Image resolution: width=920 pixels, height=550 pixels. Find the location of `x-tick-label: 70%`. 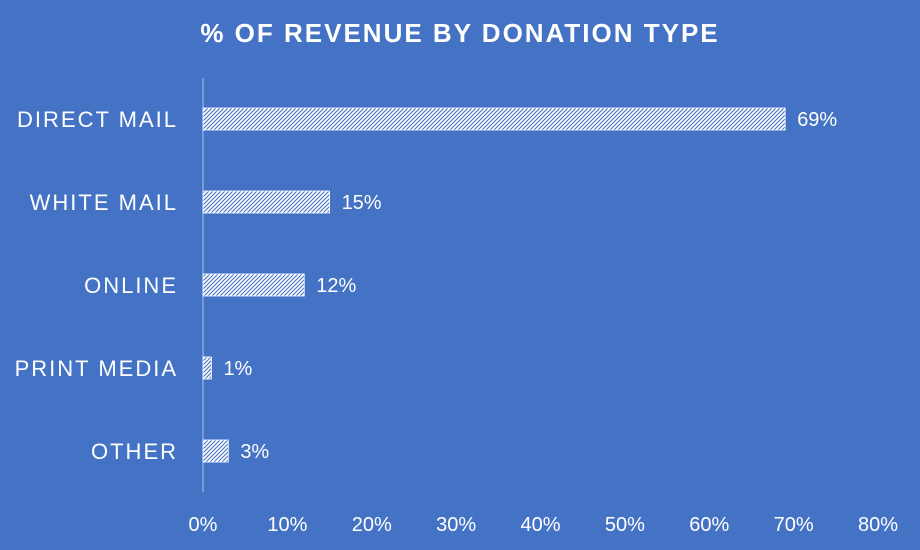

x-tick-label: 70% is located at coordinates (794, 525).